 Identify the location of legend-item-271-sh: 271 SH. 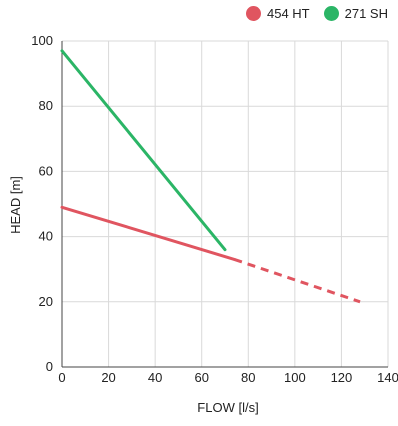
(355, 13).